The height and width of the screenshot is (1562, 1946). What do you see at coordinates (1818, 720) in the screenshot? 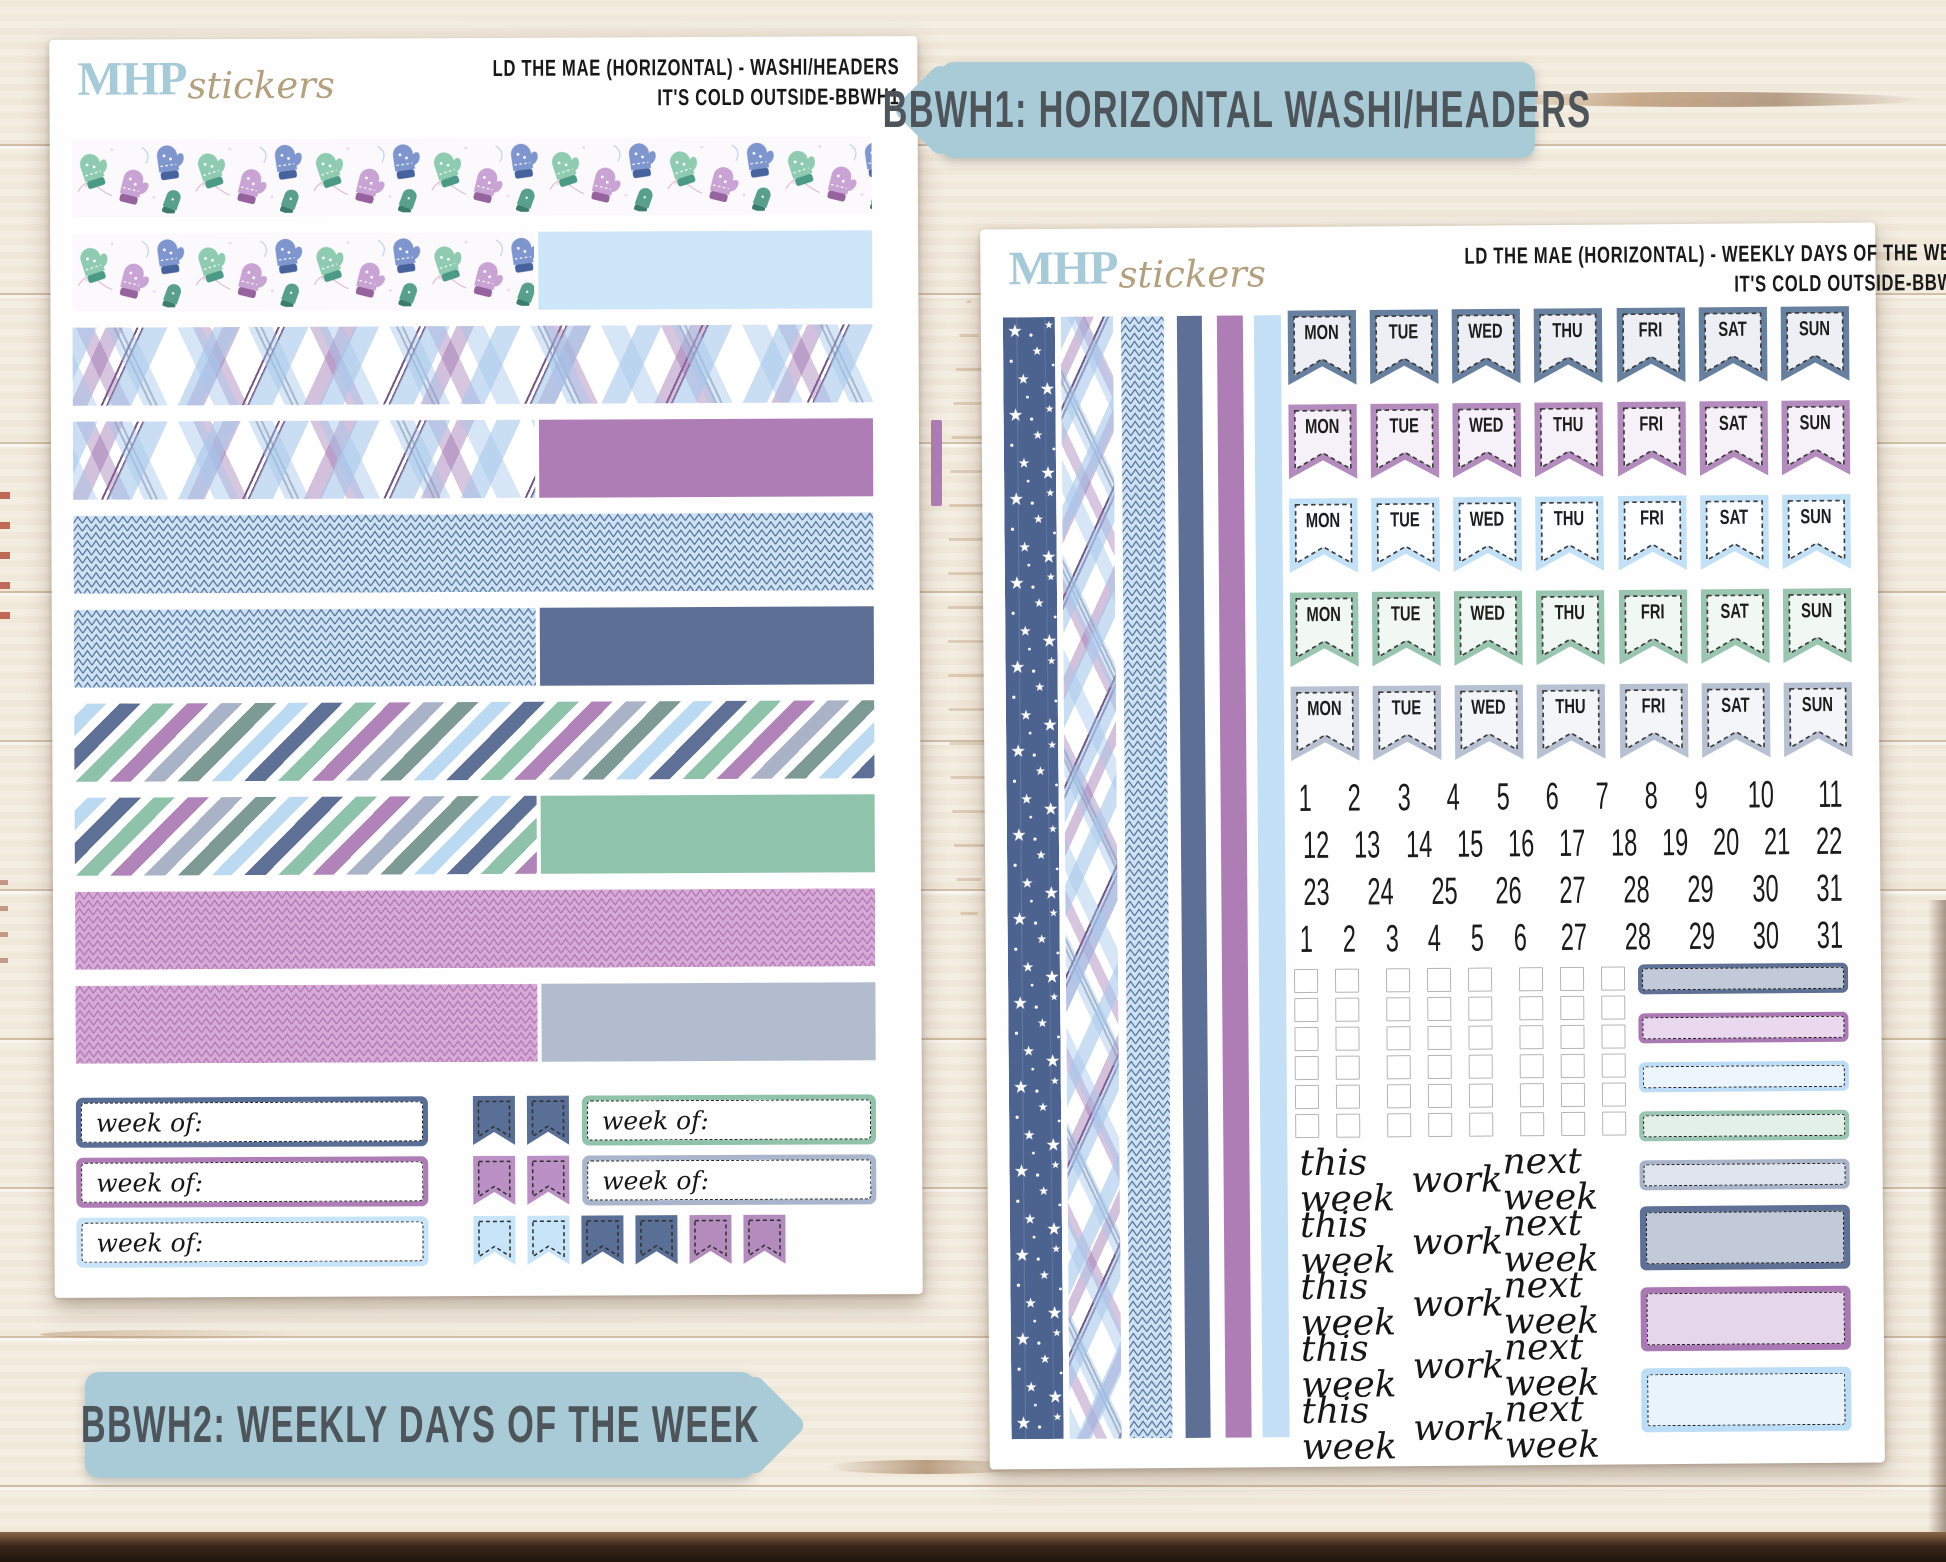
I see `day-flag-sticker: SUN` at bounding box center [1818, 720].